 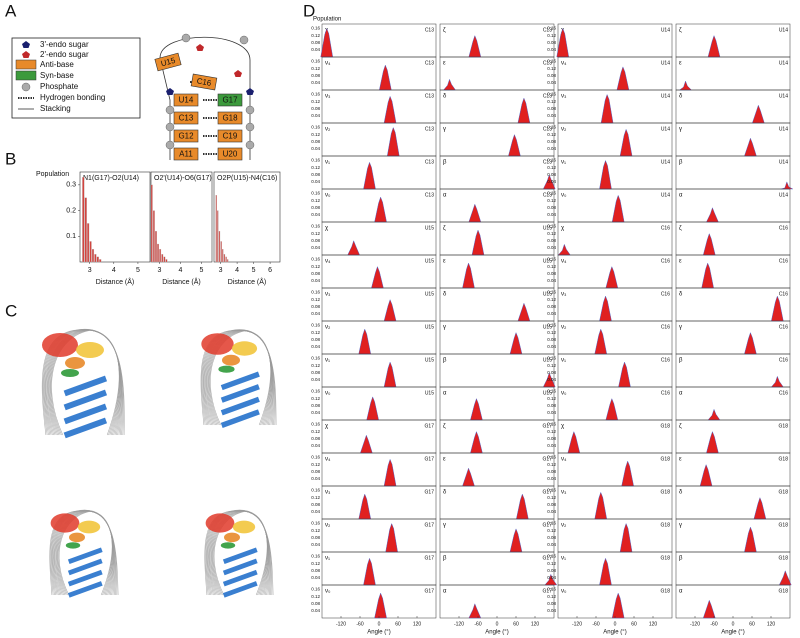 I want to click on nucleotide-label: G18, so click(x=230, y=118).